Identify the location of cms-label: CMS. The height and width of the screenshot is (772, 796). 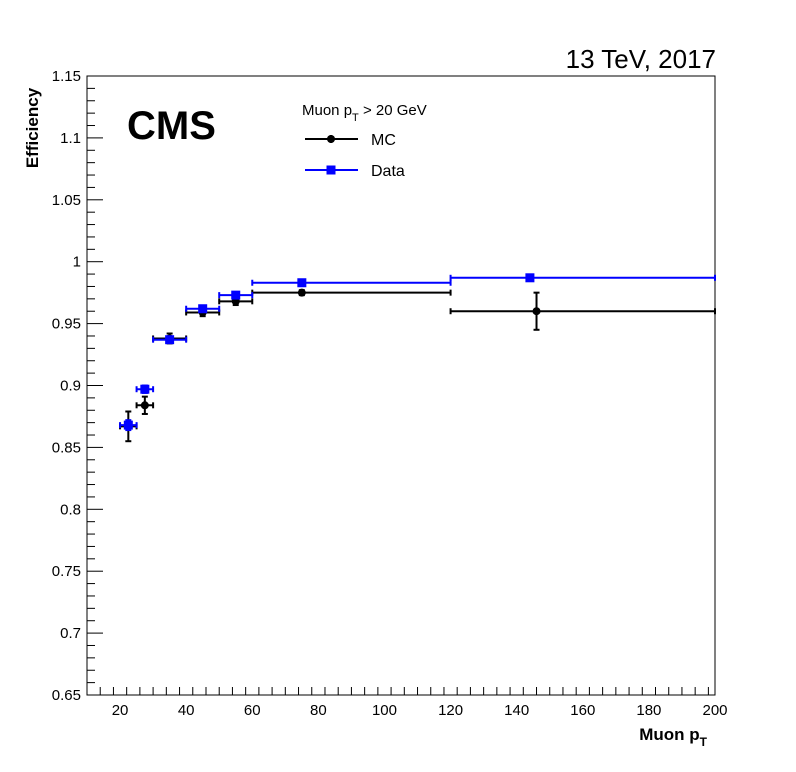
(171, 126).